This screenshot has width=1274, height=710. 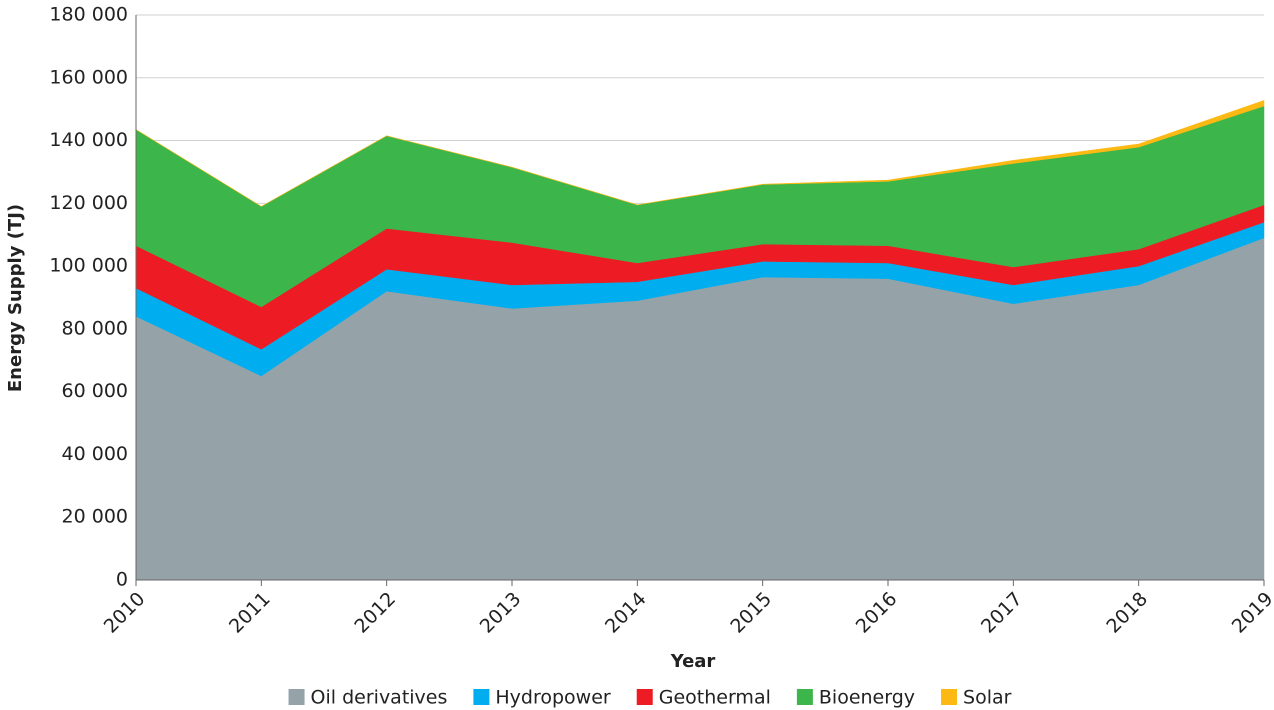 What do you see at coordinates (700, 153) in the screenshot?
I see `area` at bounding box center [700, 153].